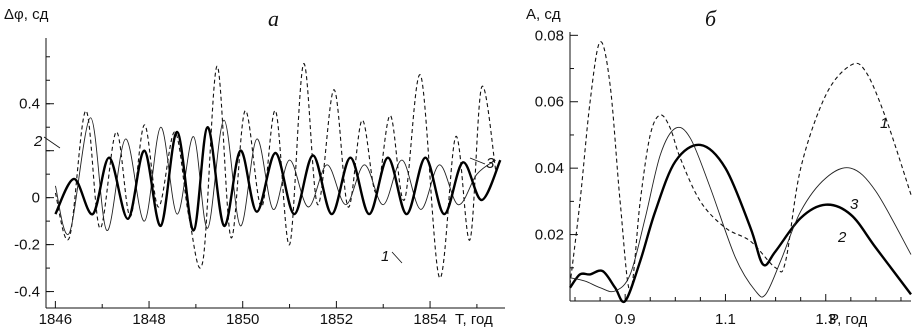 The width and height of the screenshot is (914, 329). Describe the element at coordinates (848, 319) in the screenshot. I see `panel-b-x-axis-label: P, год` at that location.